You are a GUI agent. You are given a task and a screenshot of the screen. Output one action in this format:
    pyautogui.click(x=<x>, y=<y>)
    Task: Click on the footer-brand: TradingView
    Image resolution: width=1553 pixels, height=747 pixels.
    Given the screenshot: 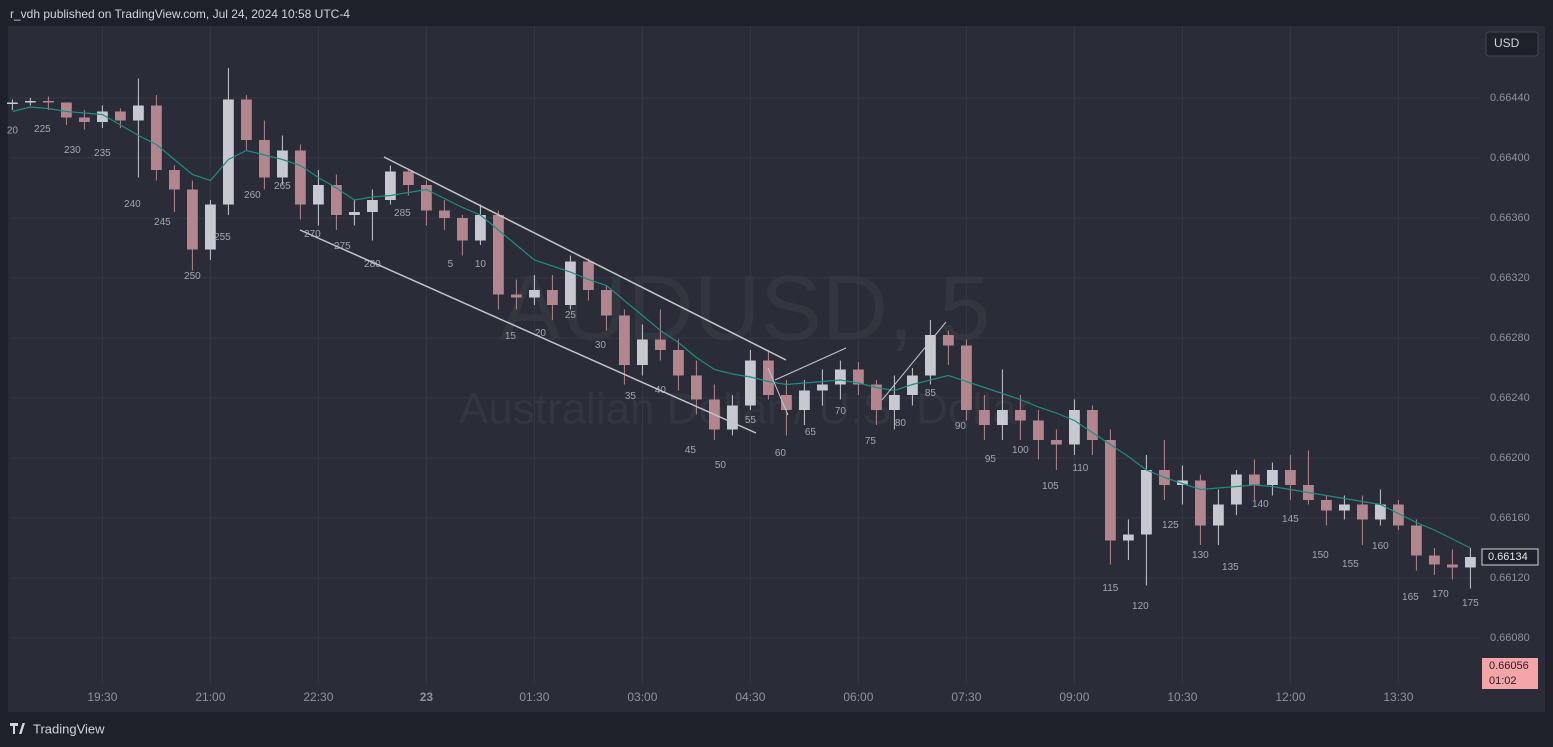 What is the action you would take?
    pyautogui.click(x=69, y=728)
    